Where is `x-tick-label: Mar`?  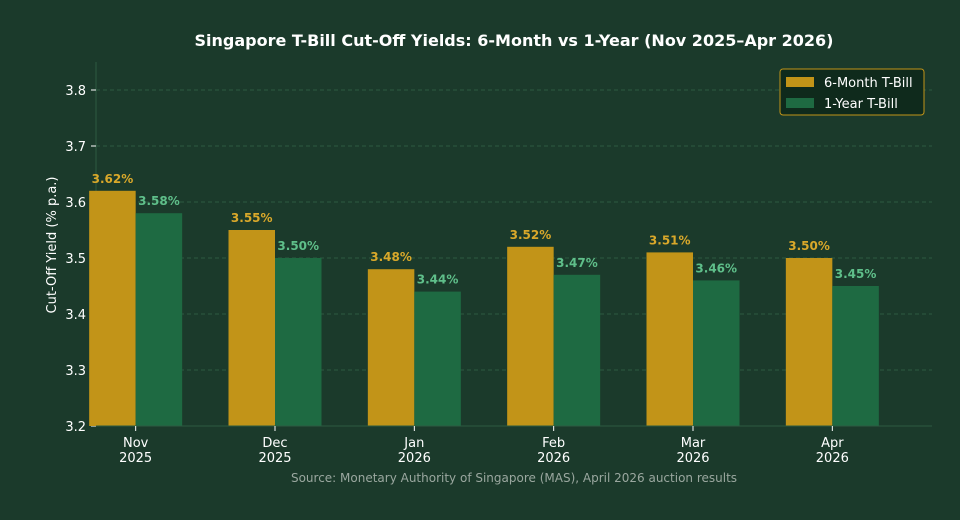 x-tick-label: Mar is located at coordinates (693, 443).